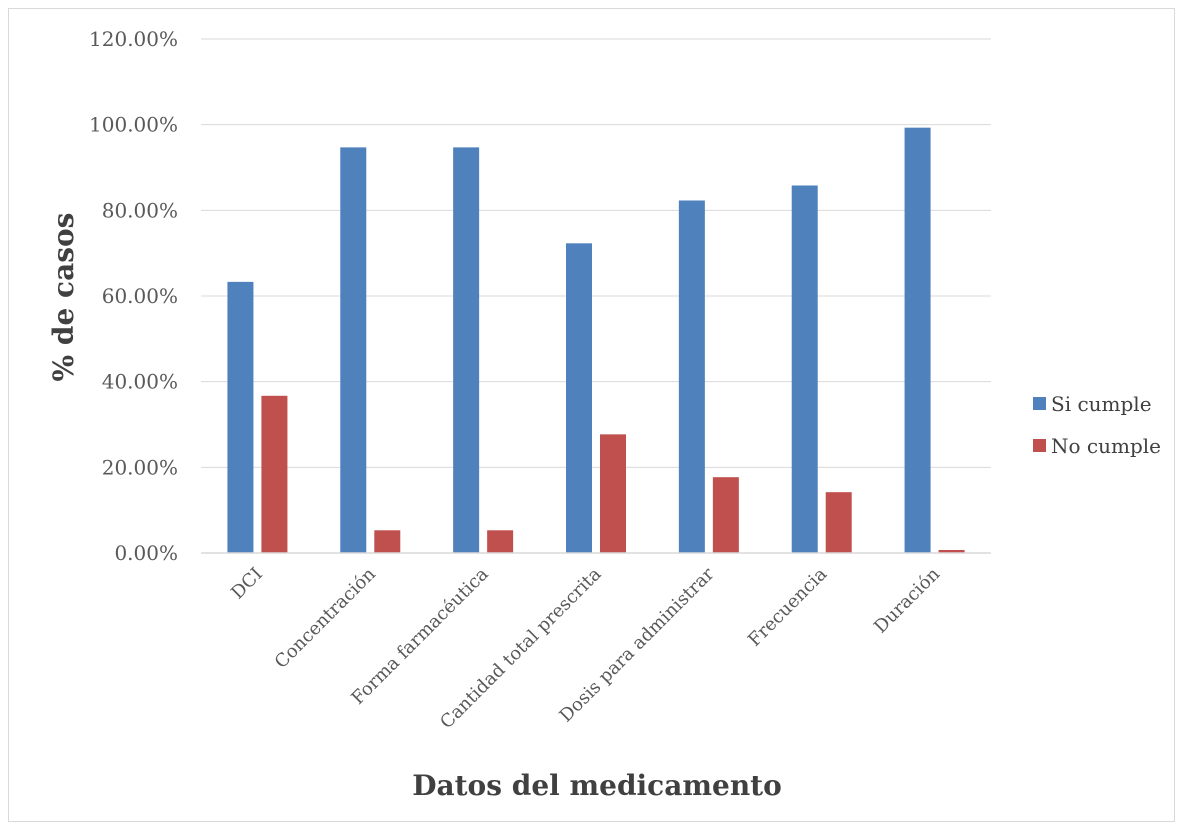 The height and width of the screenshot is (832, 1184). I want to click on x-category-label: Duración, so click(907, 600).